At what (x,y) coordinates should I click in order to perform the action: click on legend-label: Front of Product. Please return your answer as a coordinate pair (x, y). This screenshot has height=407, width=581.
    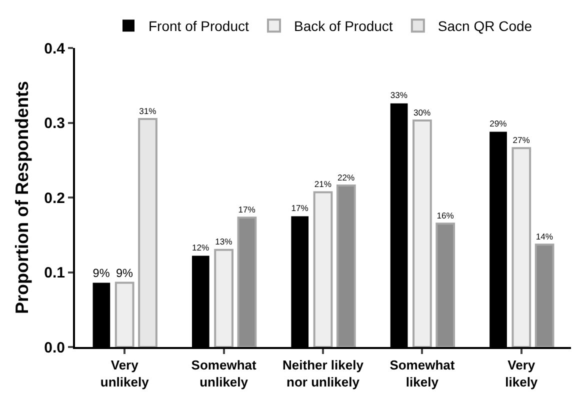
    Looking at the image, I should click on (198, 26).